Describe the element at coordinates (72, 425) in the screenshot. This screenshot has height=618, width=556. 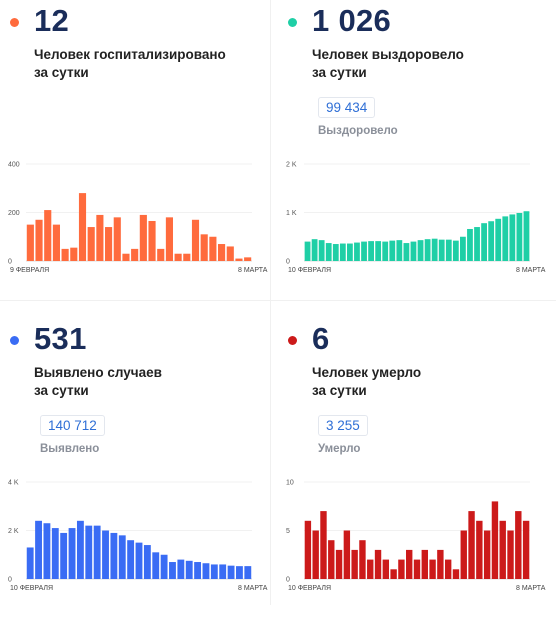
I see `total-value-box: 140 712` at that location.